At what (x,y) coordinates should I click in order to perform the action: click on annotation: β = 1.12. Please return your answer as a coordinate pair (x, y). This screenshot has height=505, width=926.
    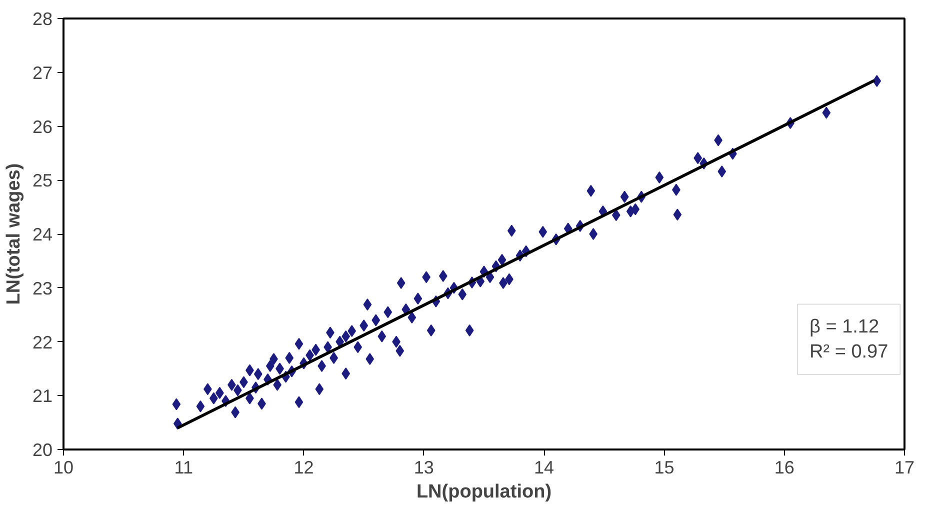
    Looking at the image, I should click on (845, 327).